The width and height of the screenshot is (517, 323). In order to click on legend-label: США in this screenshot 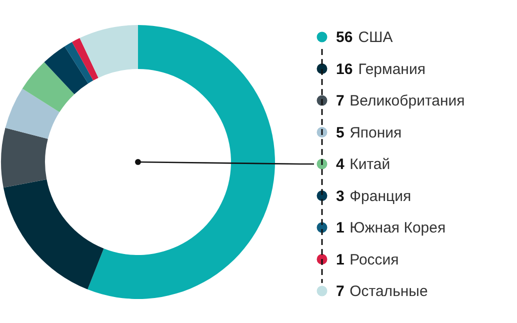, I will do `click(375, 37)`.